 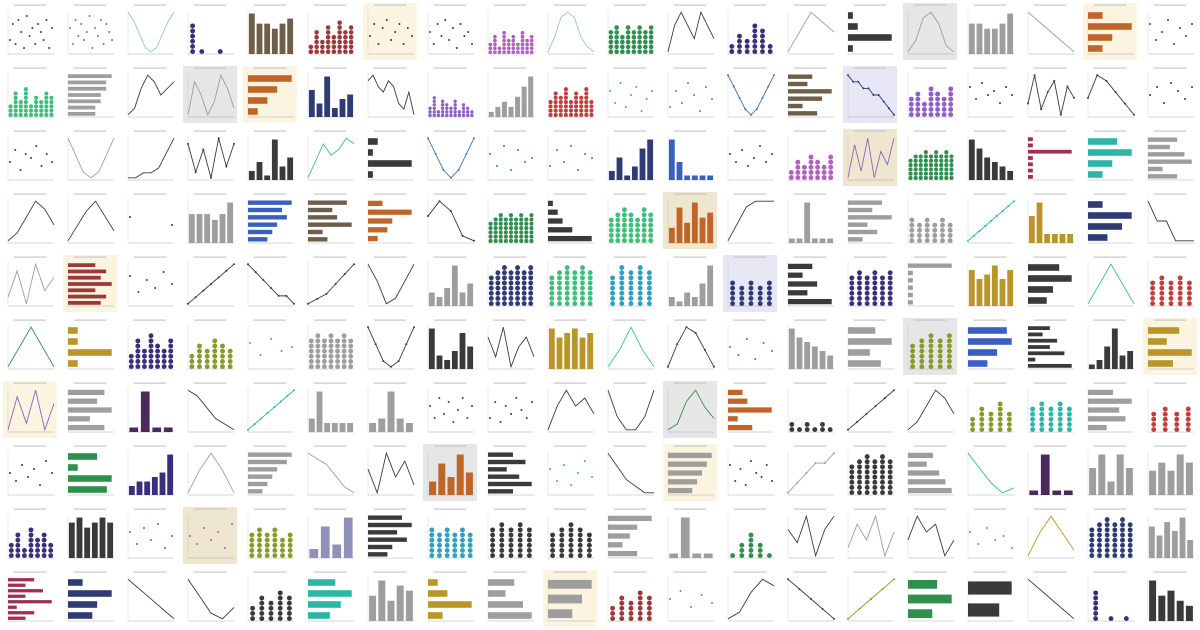 I want to click on plot-background, so click(x=390, y=283).